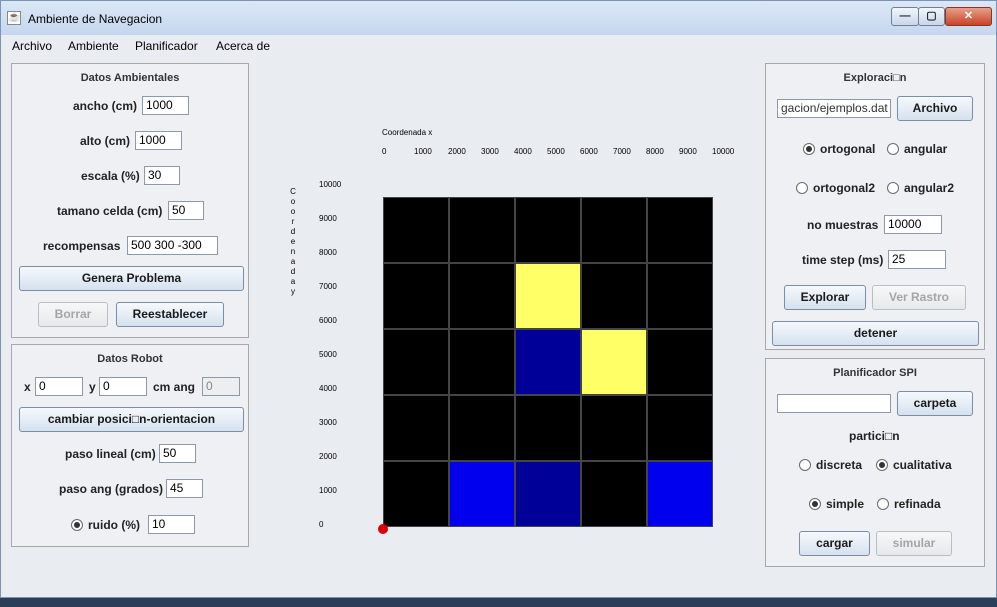  I want to click on x-tick-label: 5000, so click(556, 151).